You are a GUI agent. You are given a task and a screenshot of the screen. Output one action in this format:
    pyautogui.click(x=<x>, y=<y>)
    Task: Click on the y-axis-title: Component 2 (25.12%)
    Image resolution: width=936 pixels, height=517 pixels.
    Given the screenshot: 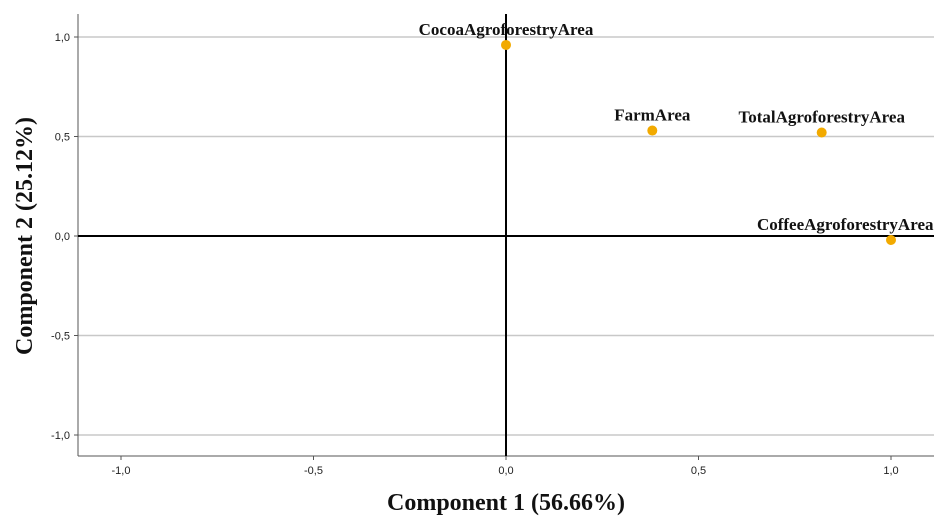 What is the action you would take?
    pyautogui.click(x=25, y=236)
    